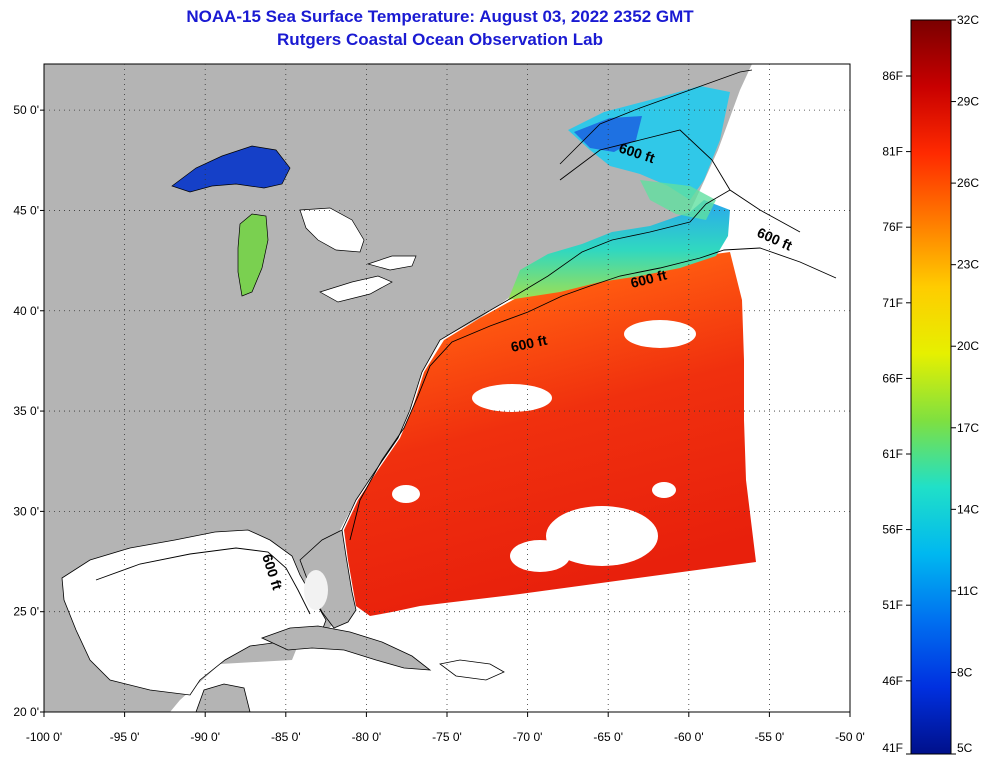  What do you see at coordinates (968, 265) in the screenshot?
I see `celsius-label: 23C` at bounding box center [968, 265].